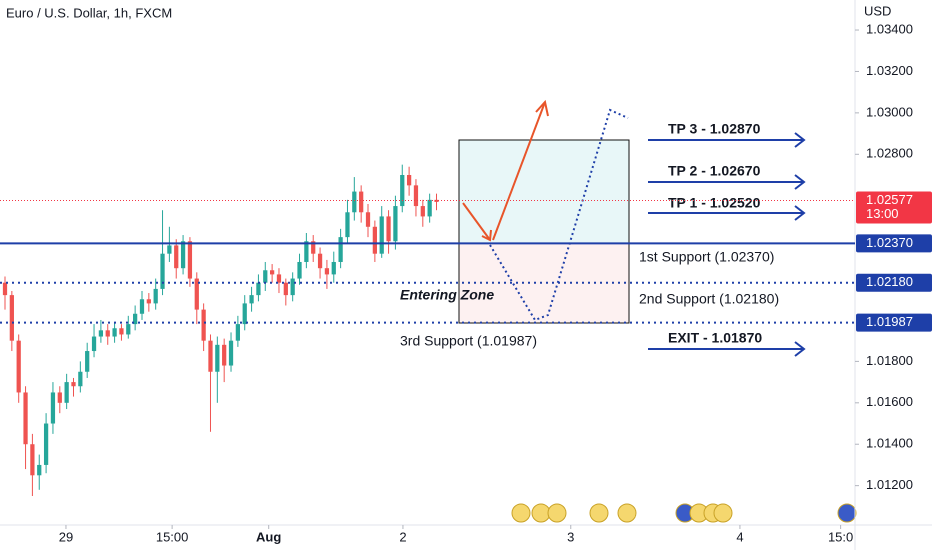 Image resolution: width=932 pixels, height=550 pixels. I want to click on y-tick-label: 1.03400, so click(889, 28).